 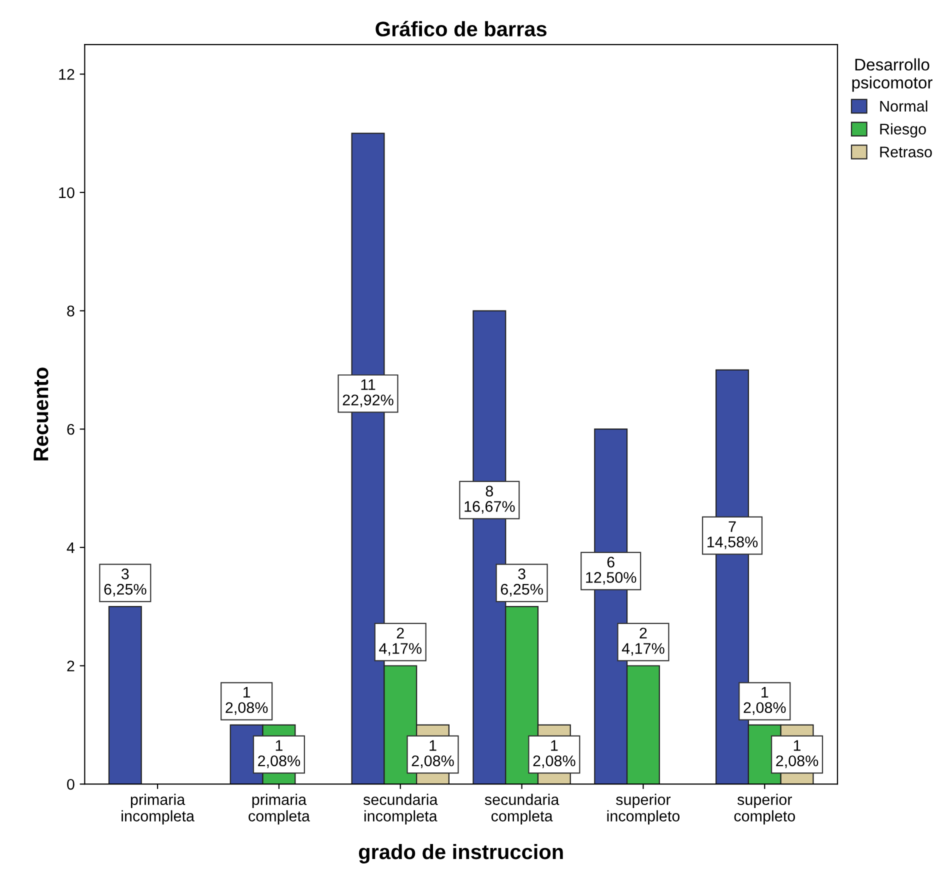 What do you see at coordinates (904, 106) in the screenshot?
I see `legend-label: Normal` at bounding box center [904, 106].